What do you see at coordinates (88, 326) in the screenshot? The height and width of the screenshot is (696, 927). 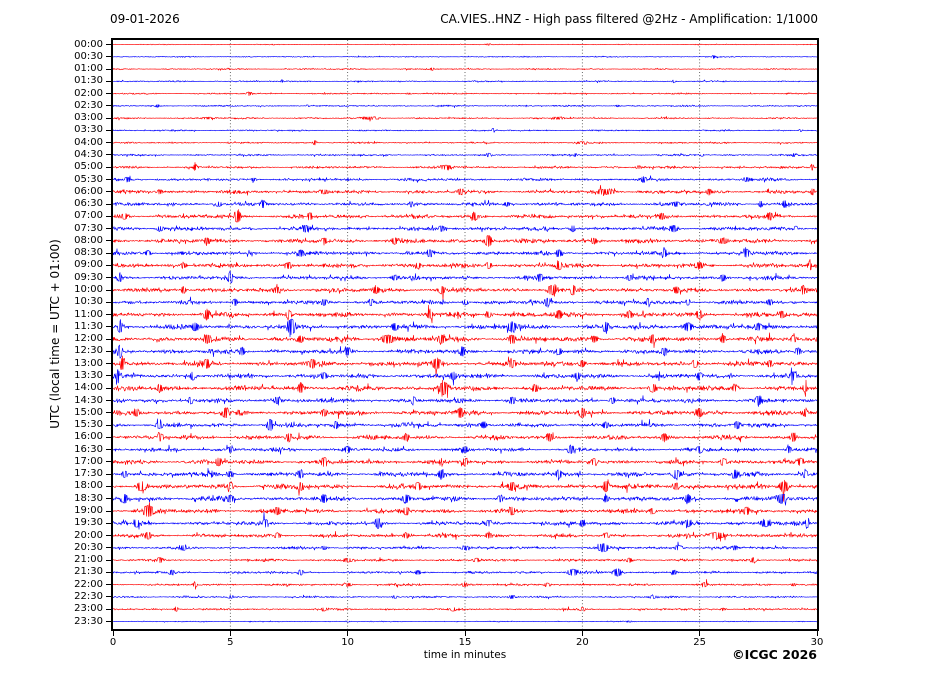 I see `y-tick-label: 11:30` at bounding box center [88, 326].